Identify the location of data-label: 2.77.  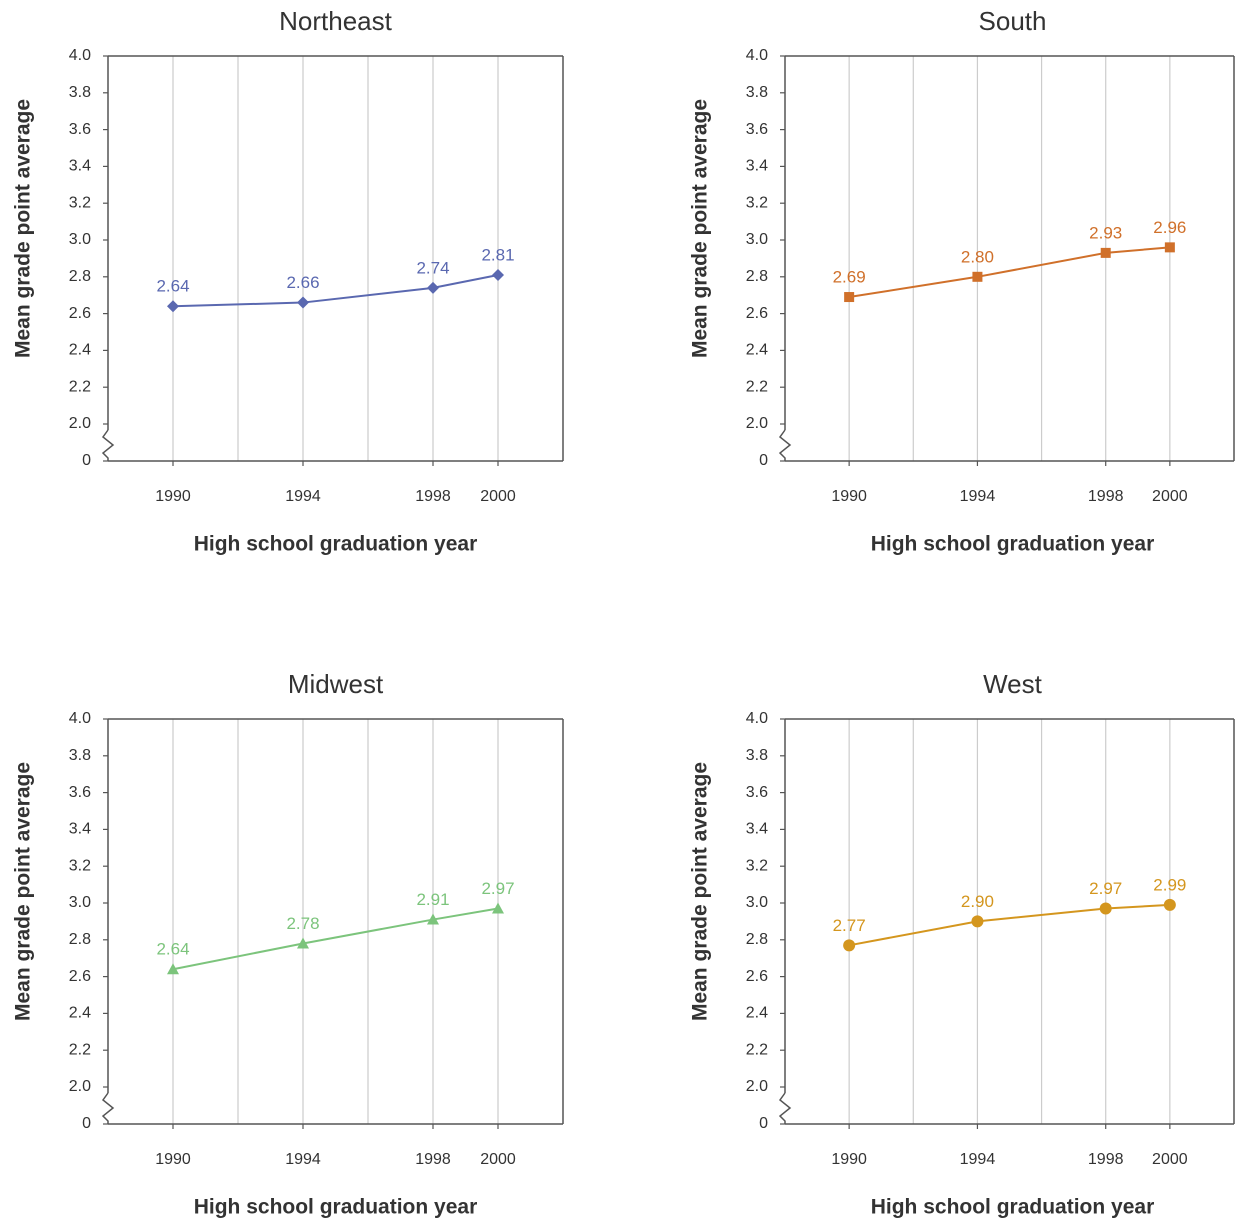
(849, 925).